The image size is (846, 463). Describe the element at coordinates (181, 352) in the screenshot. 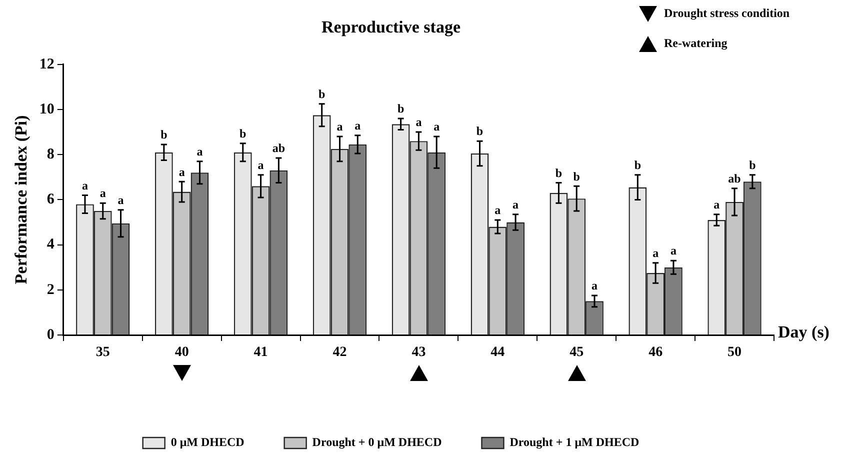

I see `x-tick-label: 40` at that location.